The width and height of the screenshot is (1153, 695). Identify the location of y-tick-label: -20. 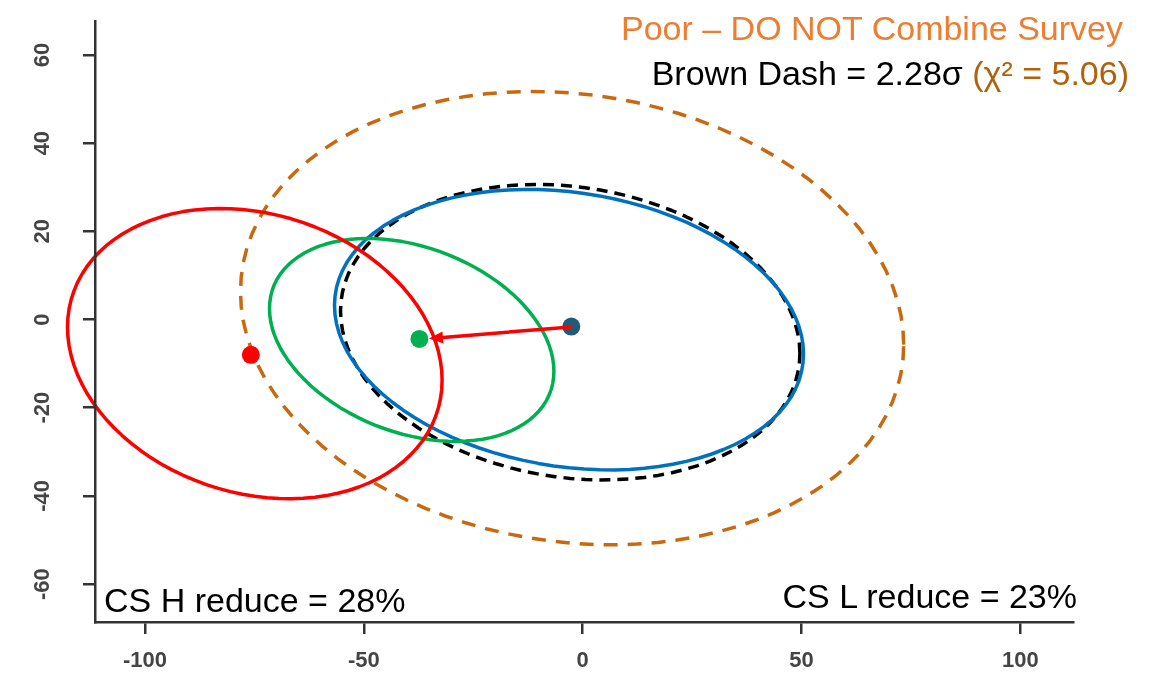
(42, 407).